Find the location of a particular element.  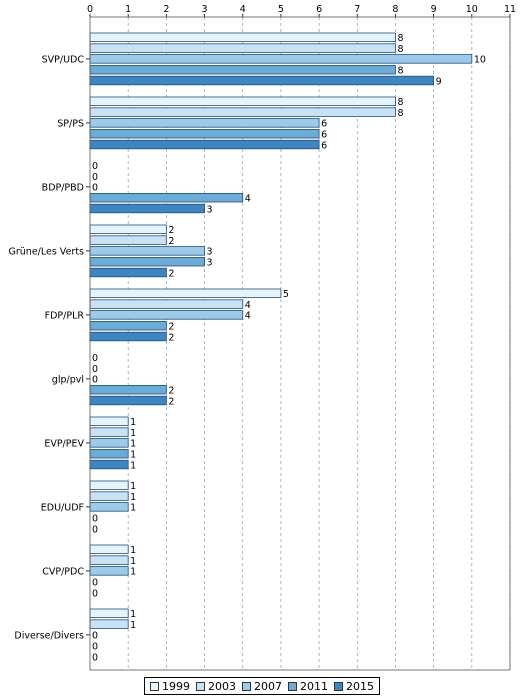

legend-label: 2011 is located at coordinates (314, 686).